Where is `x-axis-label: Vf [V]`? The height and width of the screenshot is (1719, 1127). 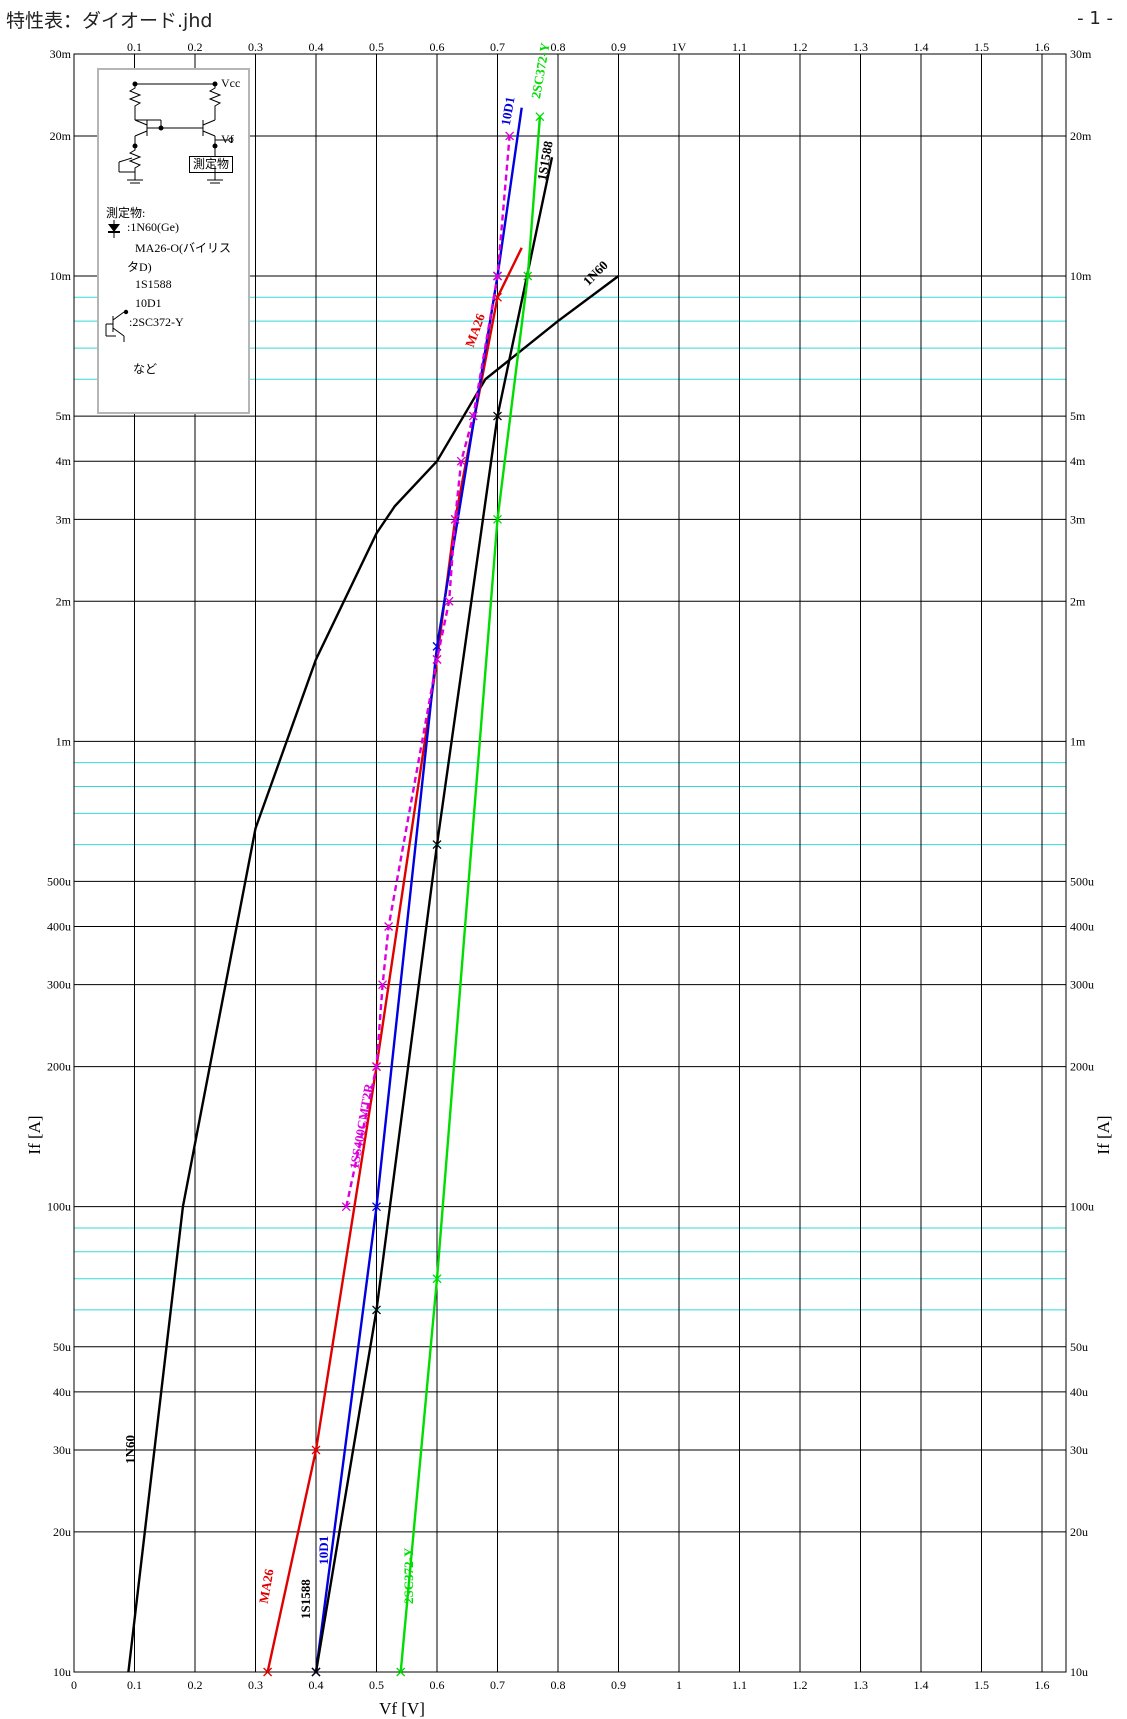
x-axis-label: Vf [V] is located at coordinates (402, 1708).